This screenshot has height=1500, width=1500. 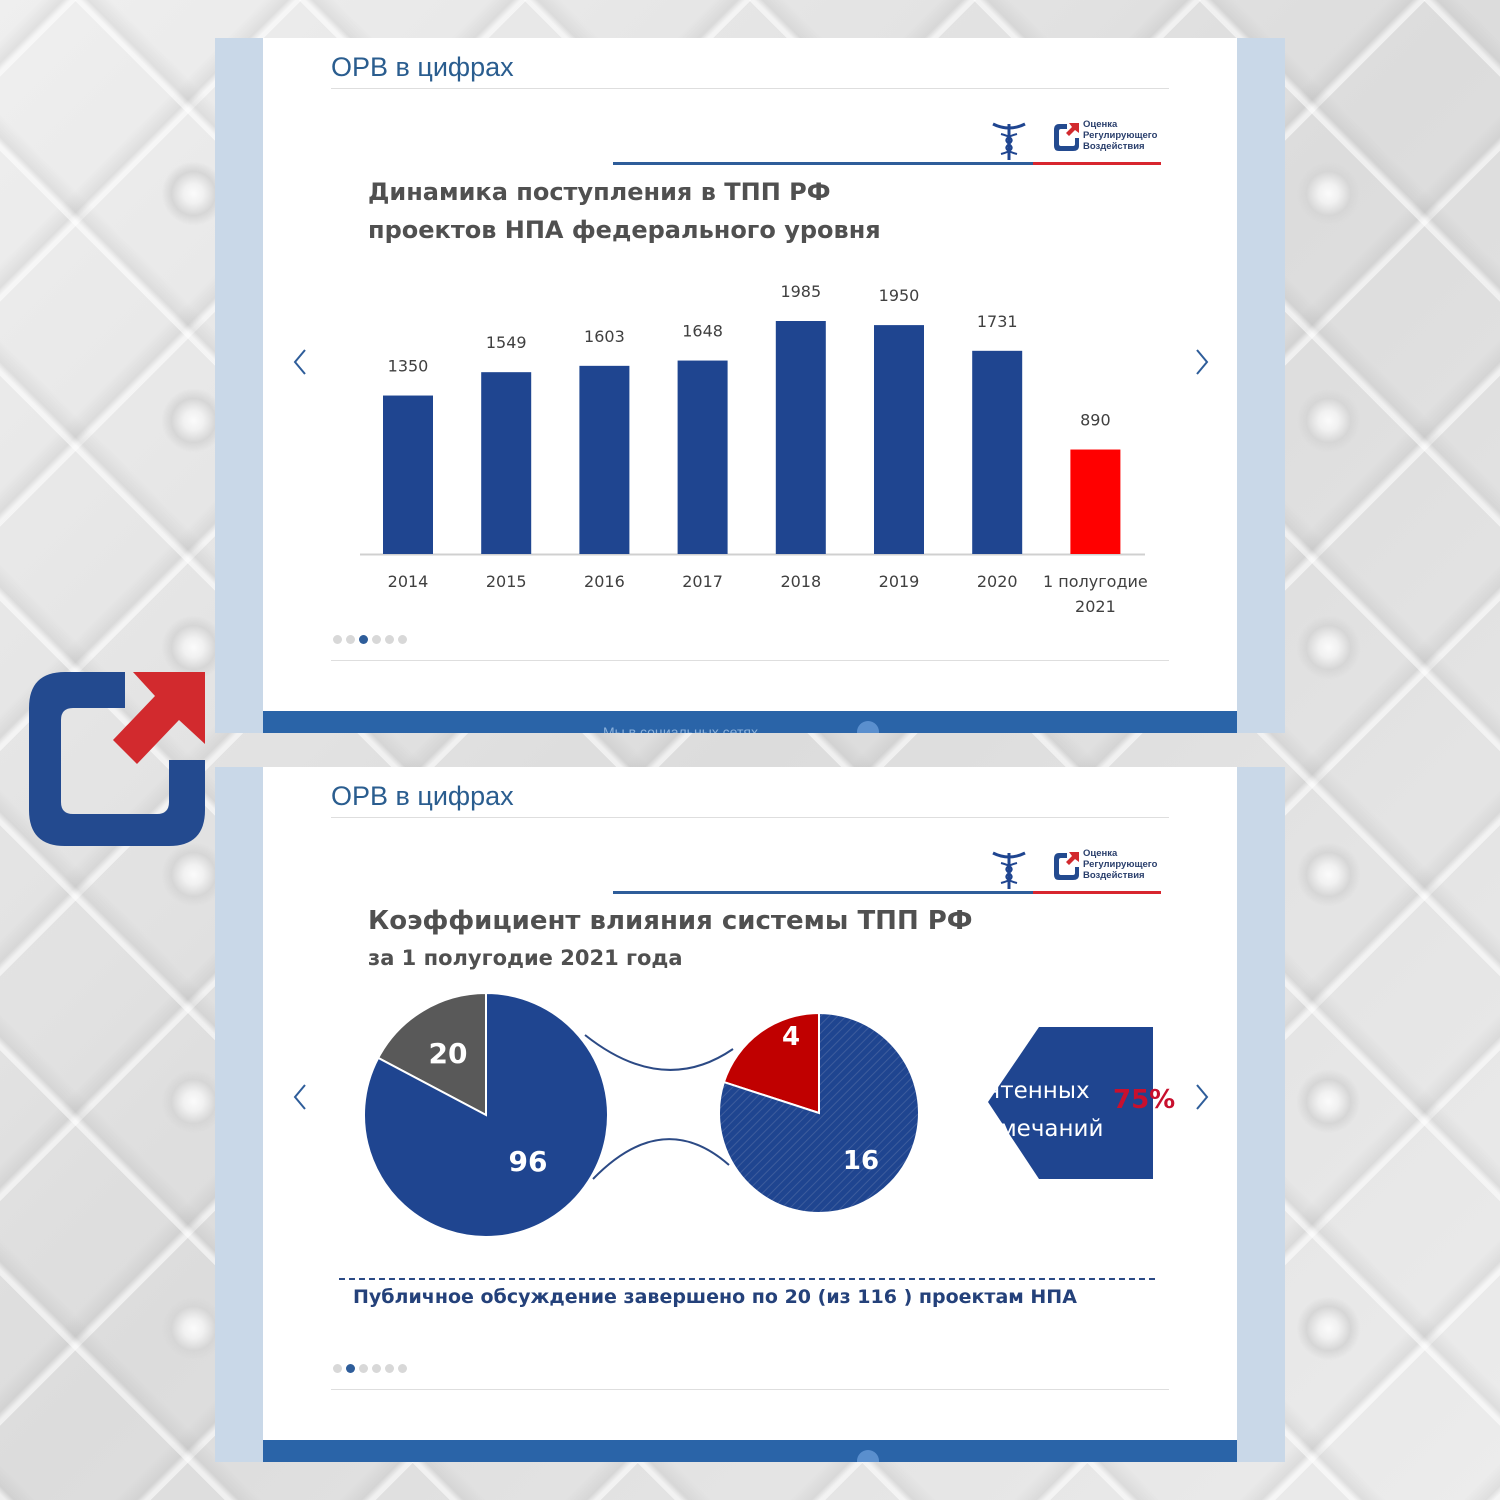 What do you see at coordinates (604, 459) in the screenshot?
I see `bar-2016` at bounding box center [604, 459].